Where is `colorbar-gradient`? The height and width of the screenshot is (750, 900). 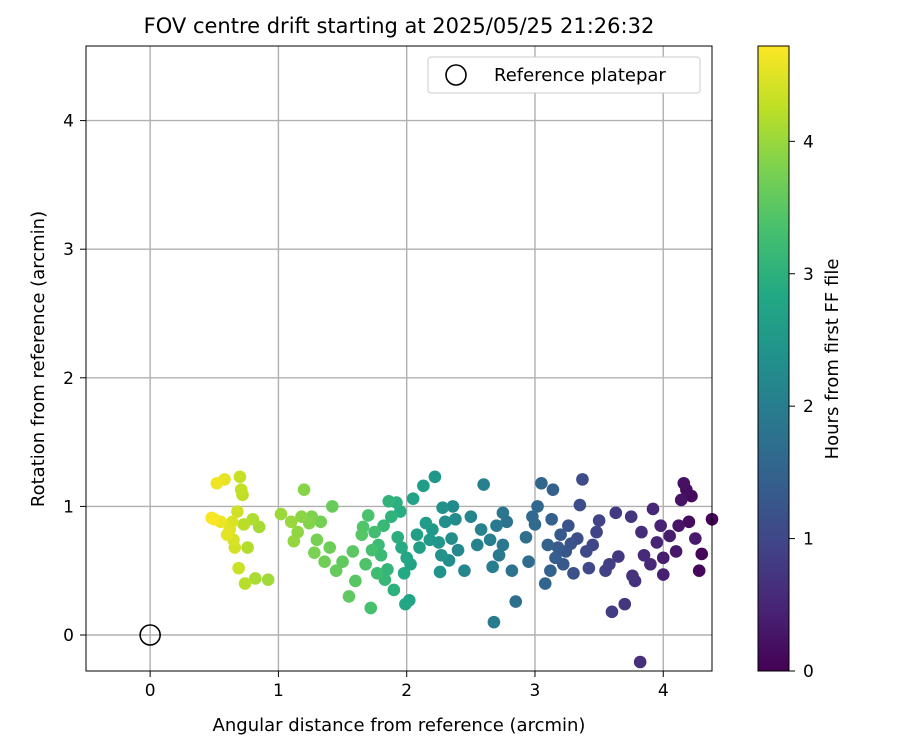
colorbar-gradient is located at coordinates (773, 358).